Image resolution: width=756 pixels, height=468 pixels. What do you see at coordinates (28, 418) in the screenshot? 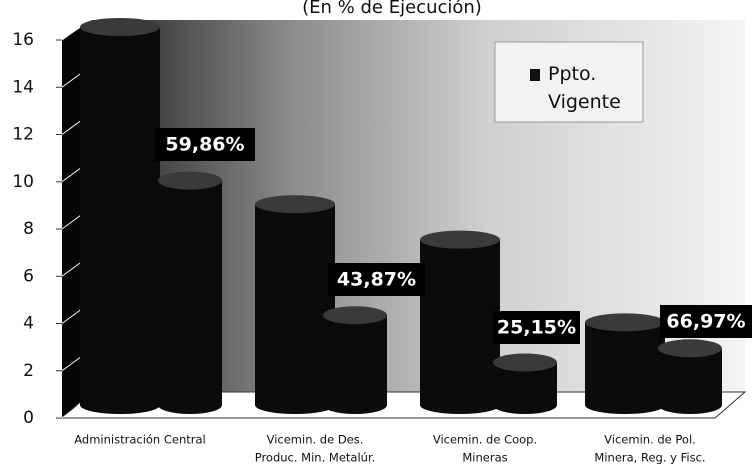
I see `y-tick-label: 0` at bounding box center [28, 418].